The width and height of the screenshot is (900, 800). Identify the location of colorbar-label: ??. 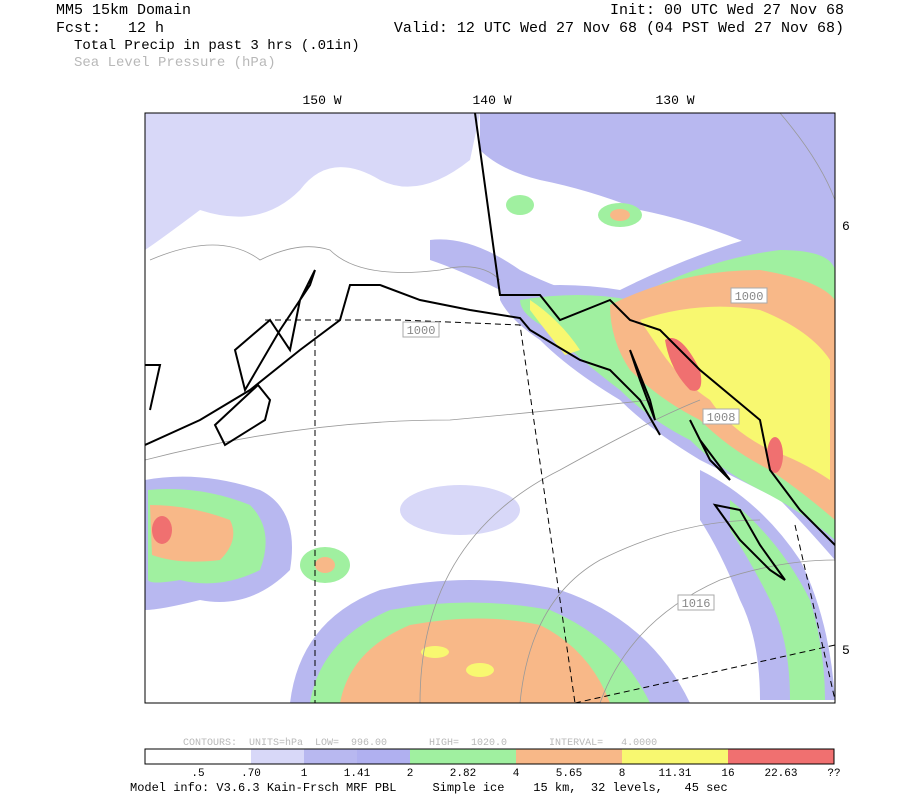
(833, 774).